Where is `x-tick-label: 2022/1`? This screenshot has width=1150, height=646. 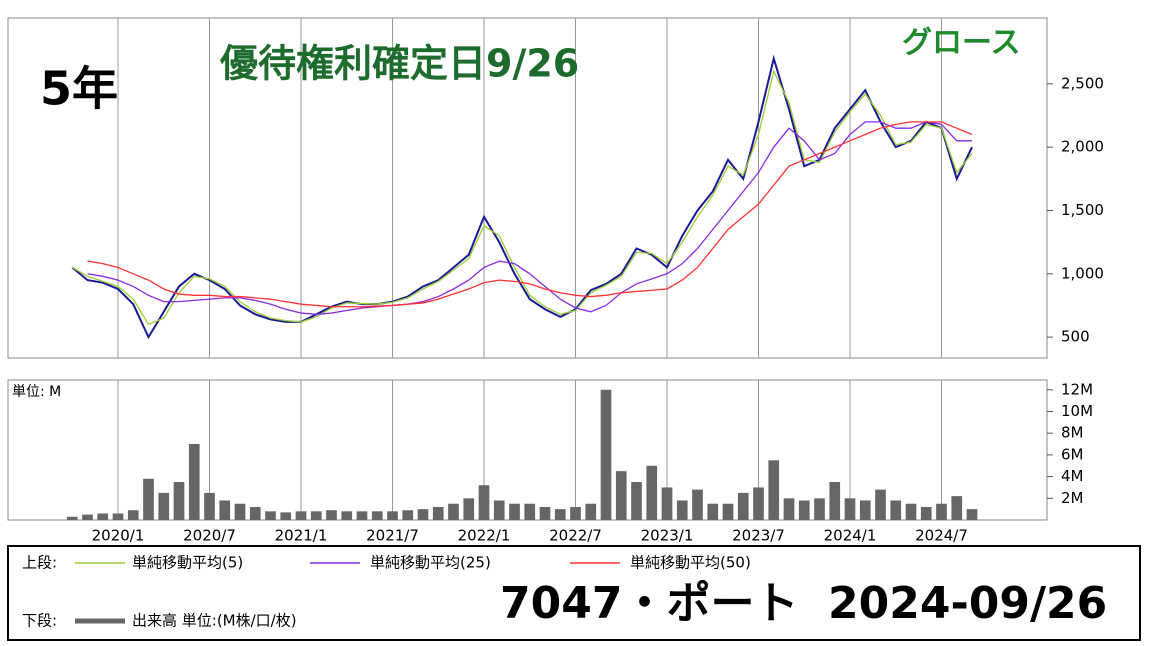
x-tick-label: 2022/1 is located at coordinates (484, 536).